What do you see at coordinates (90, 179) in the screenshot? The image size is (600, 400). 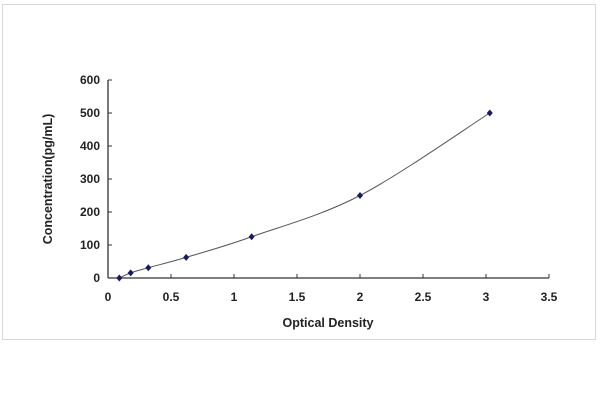 I see `y-tick-label: 300` at bounding box center [90, 179].